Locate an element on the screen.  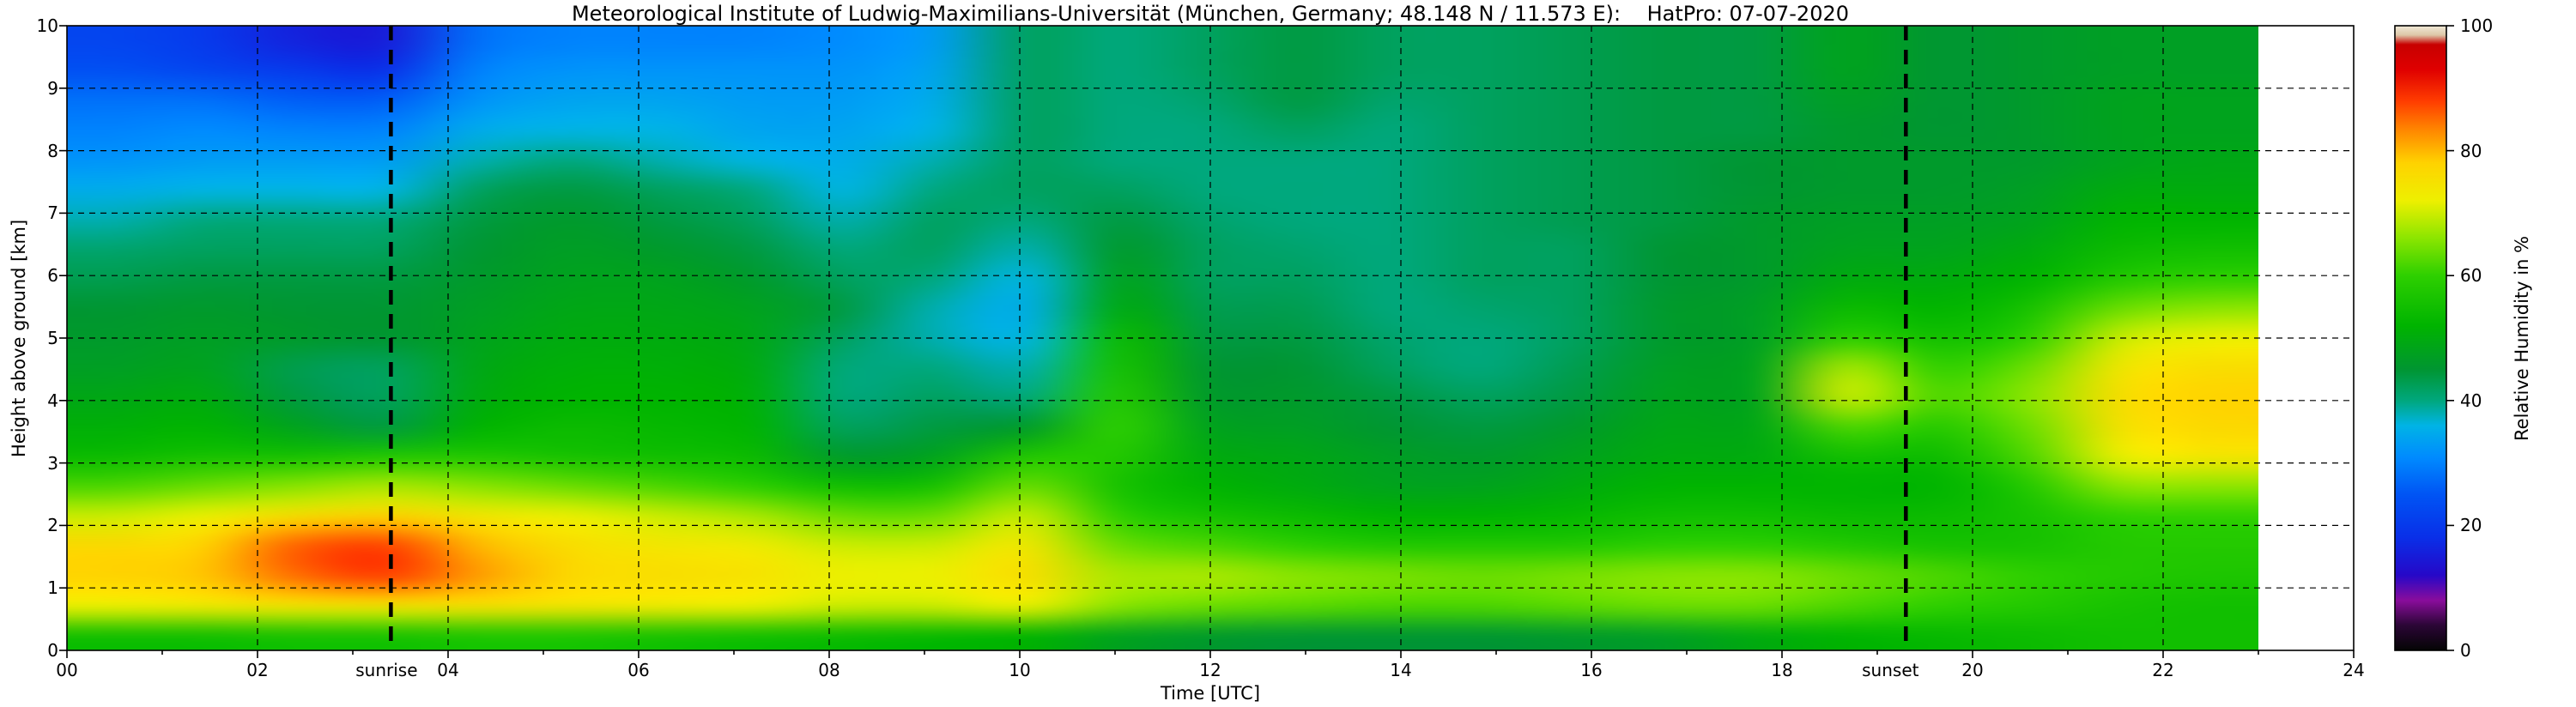
x-tick-label: 08 is located at coordinates (829, 670).